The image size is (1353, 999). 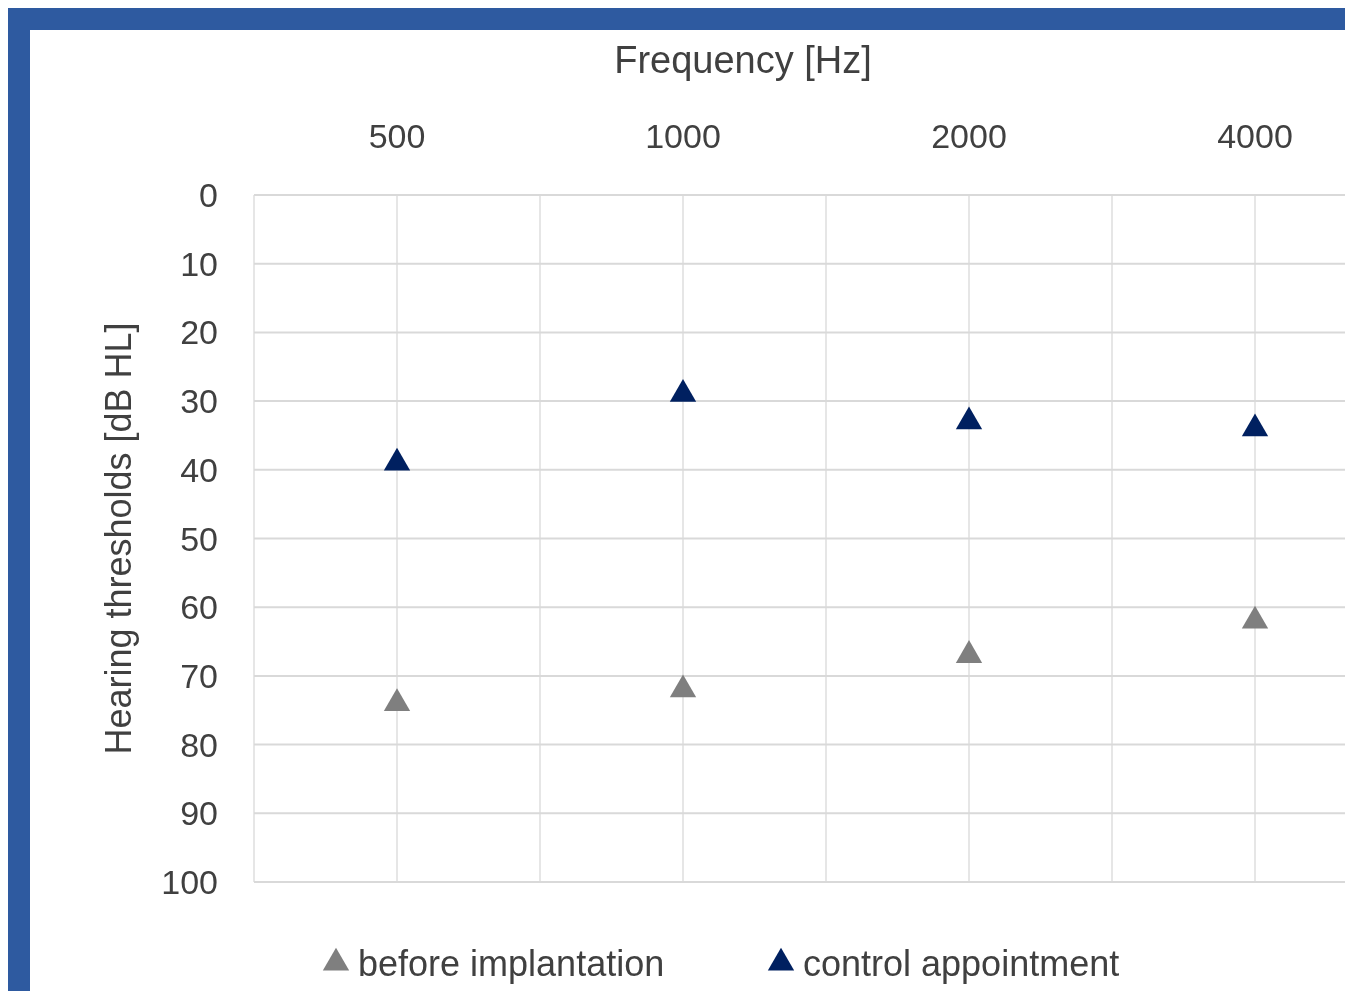 I want to click on legend-label: control appointment, so click(x=961, y=963).